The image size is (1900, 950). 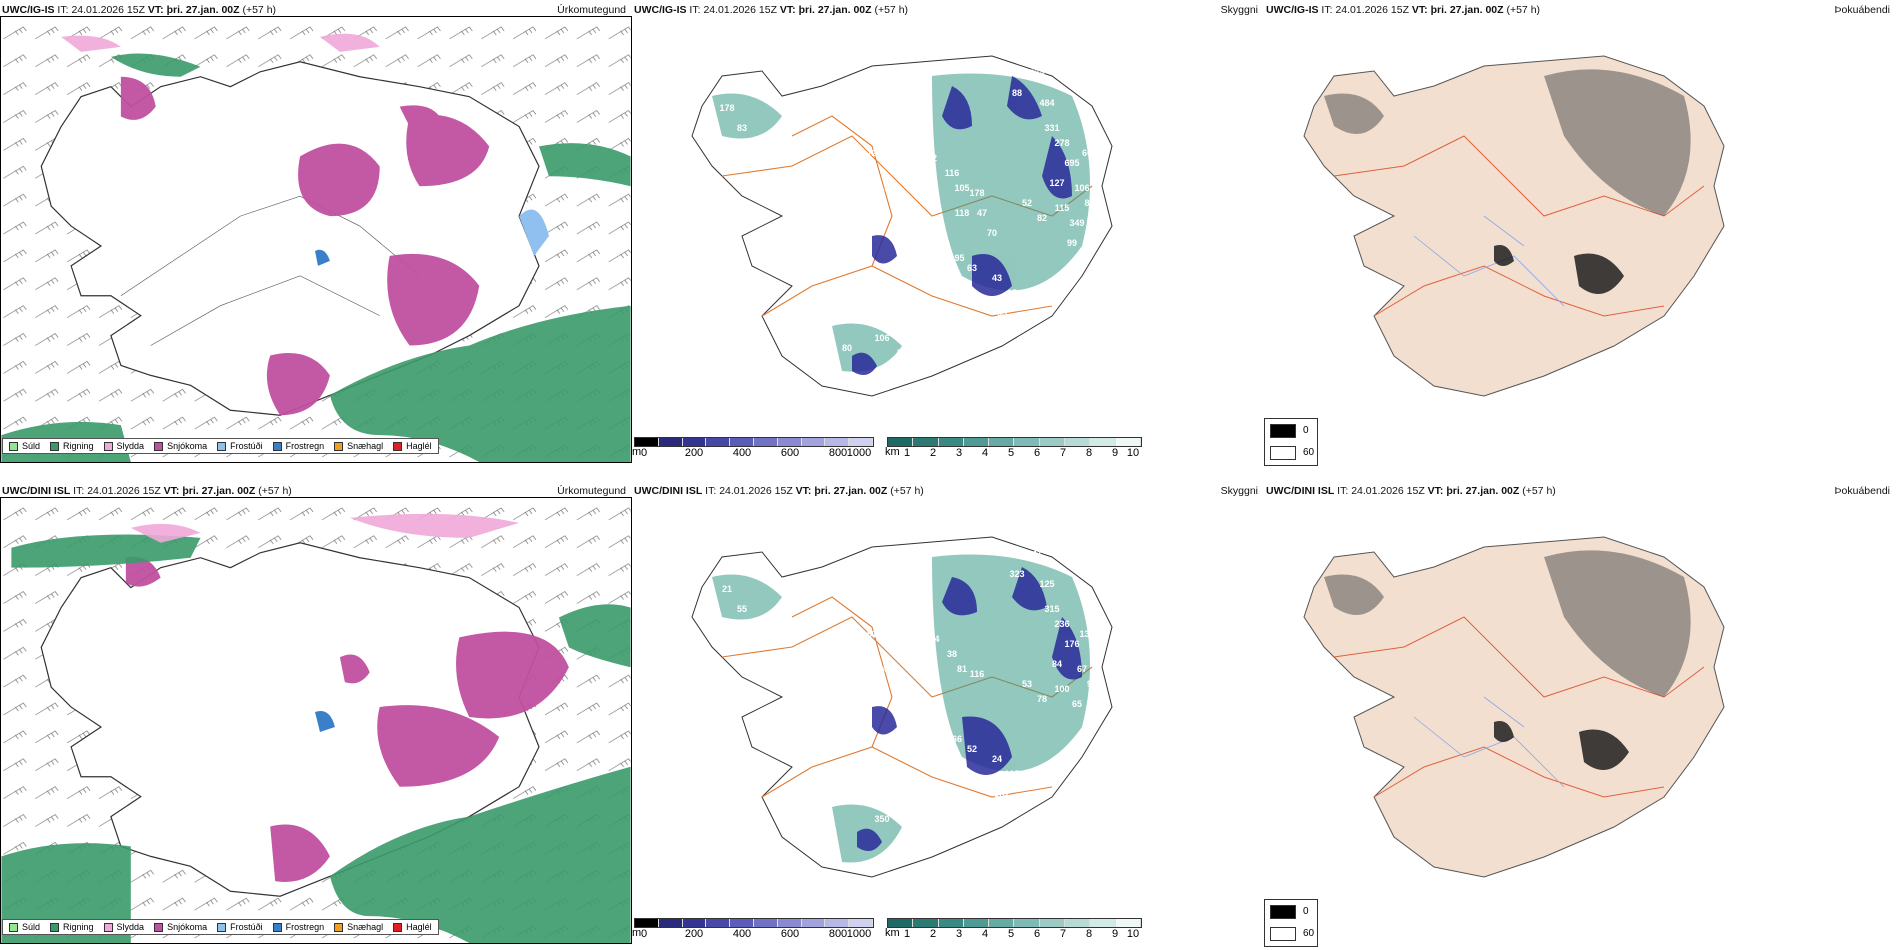 I want to click on cloud-base-label: 695, so click(x=1071, y=163).